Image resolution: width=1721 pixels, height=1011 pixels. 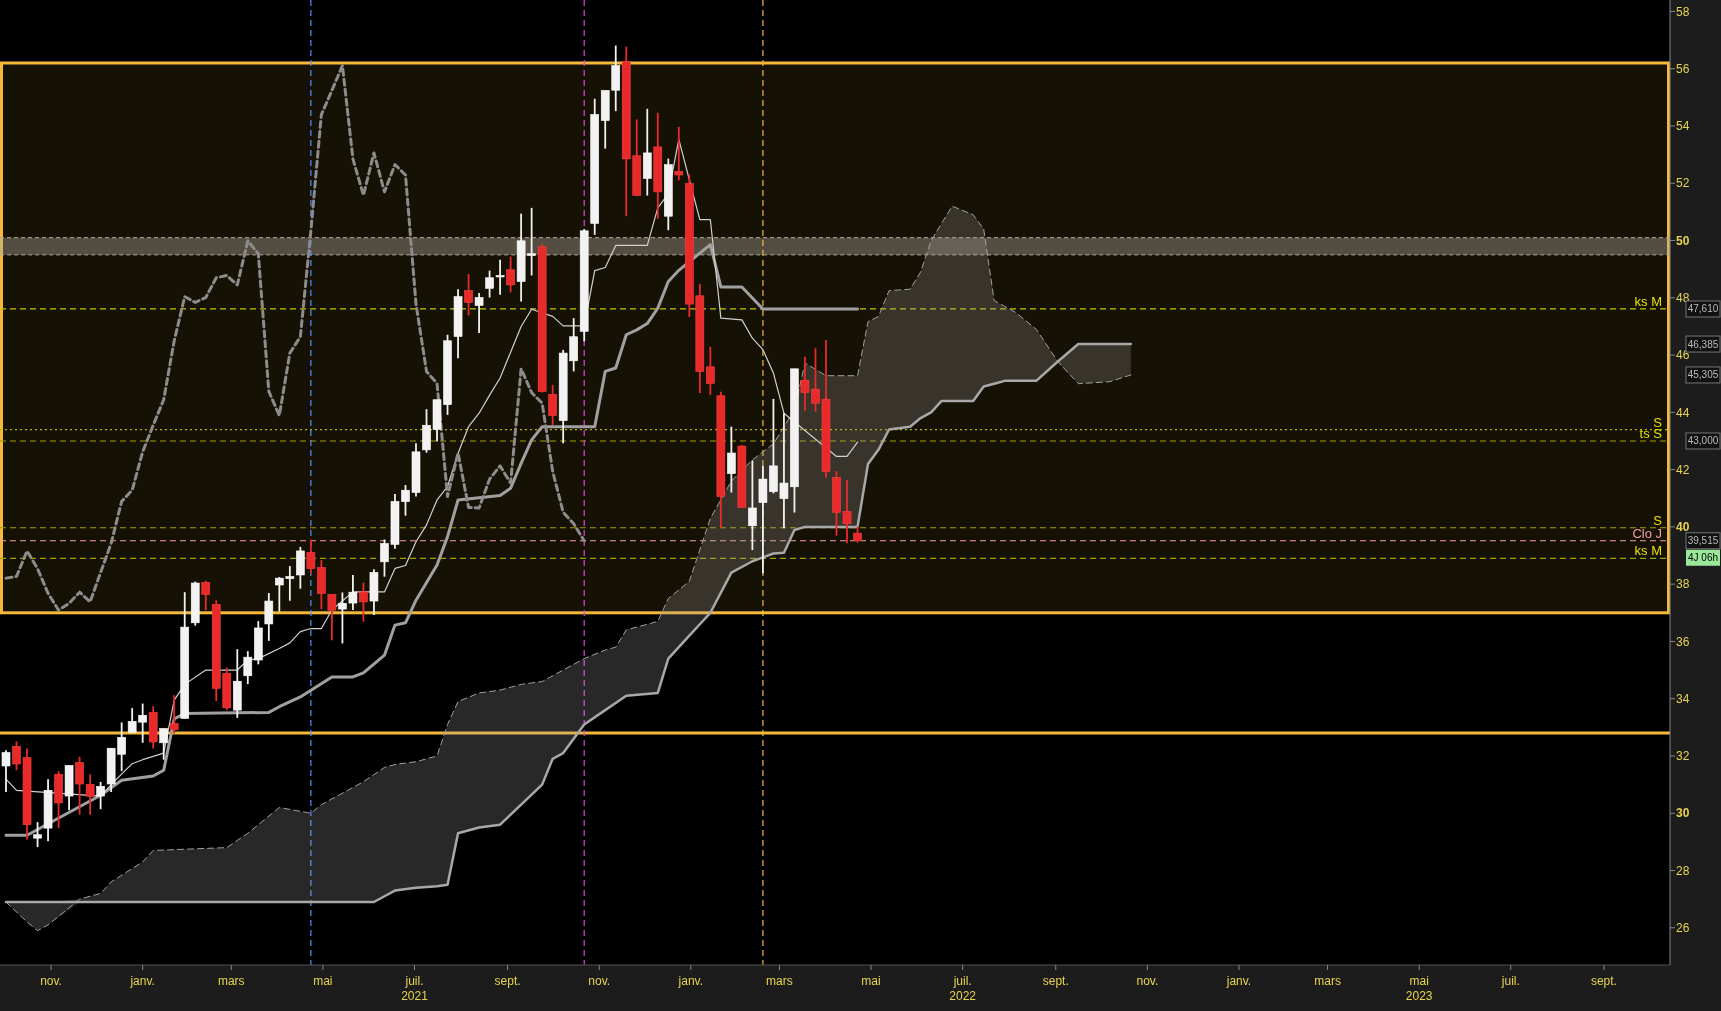 I want to click on text: 39,515, so click(x=1703, y=541).